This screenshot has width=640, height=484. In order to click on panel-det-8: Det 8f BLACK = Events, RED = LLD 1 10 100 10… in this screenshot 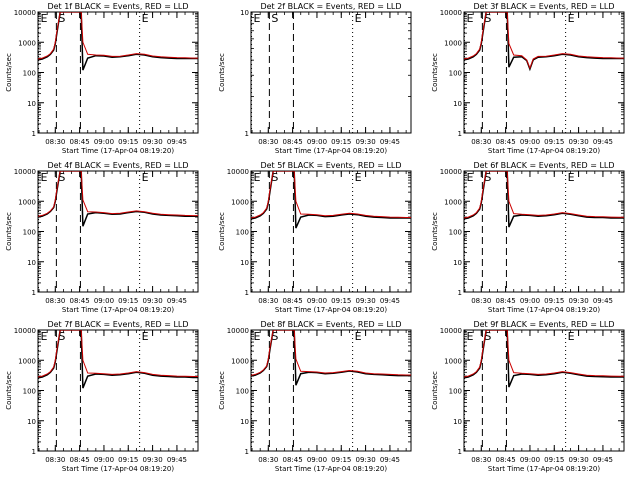, I will do `click(315, 396)`.